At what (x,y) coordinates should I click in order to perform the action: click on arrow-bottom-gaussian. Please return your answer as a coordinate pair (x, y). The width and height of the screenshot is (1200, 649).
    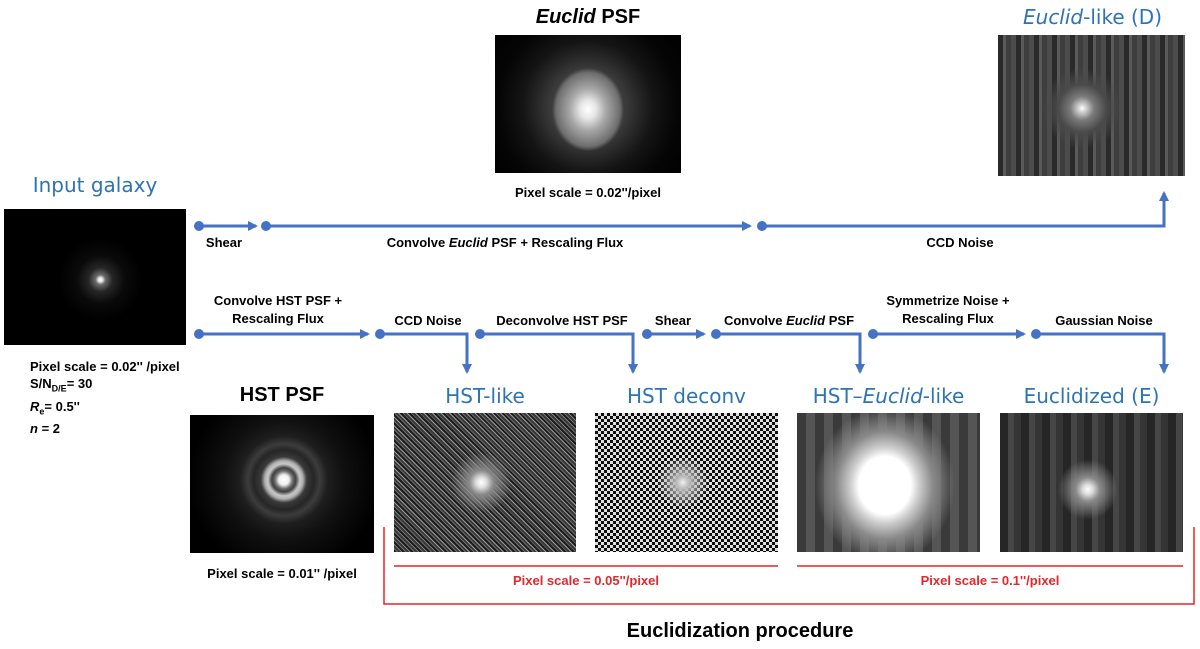
    Looking at the image, I should click on (1102, 353).